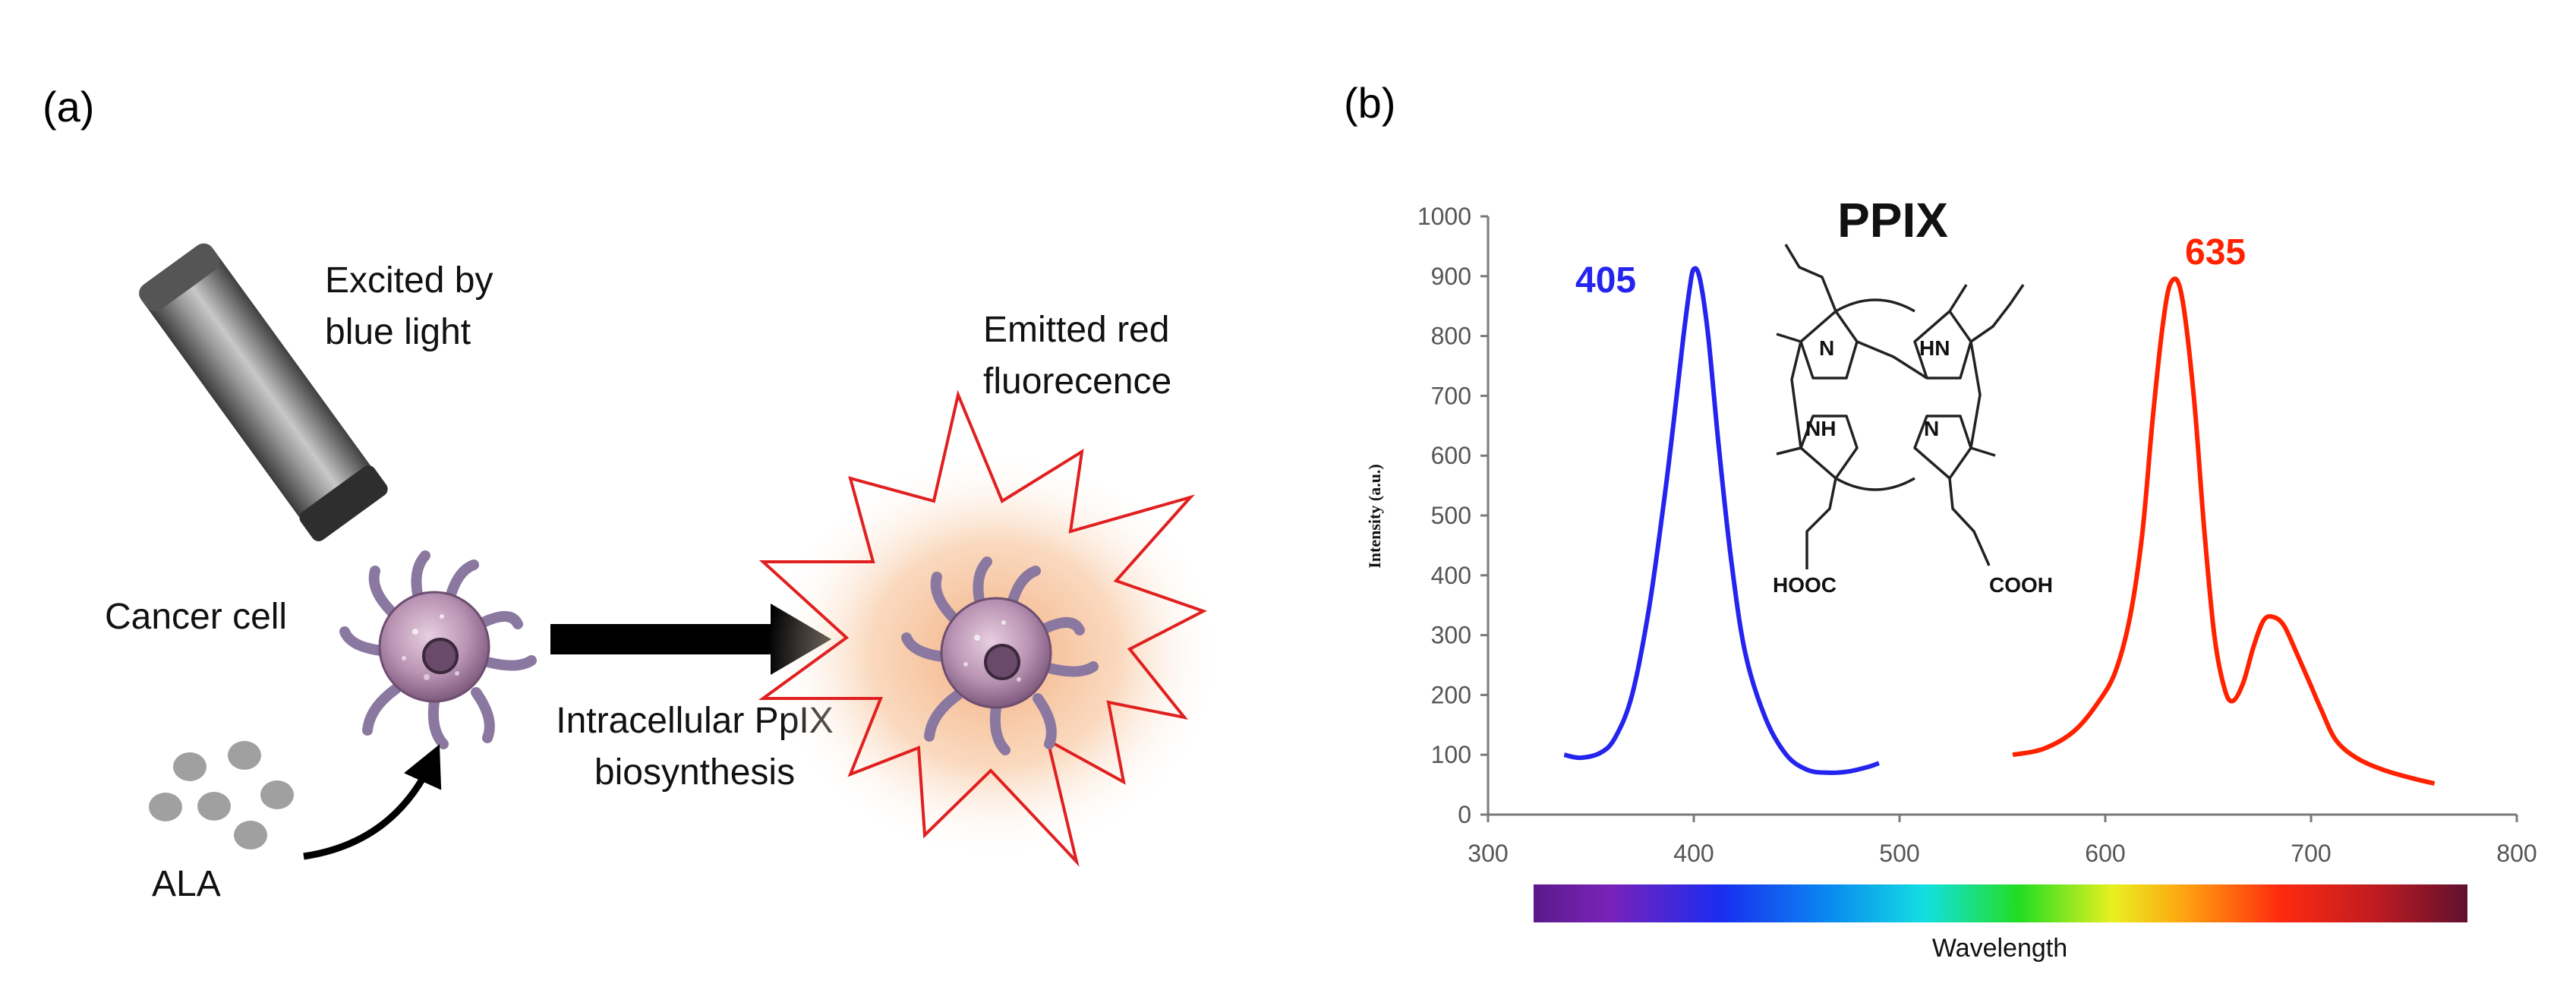  What do you see at coordinates (1899, 853) in the screenshot?
I see `x-tick-label: 500` at bounding box center [1899, 853].